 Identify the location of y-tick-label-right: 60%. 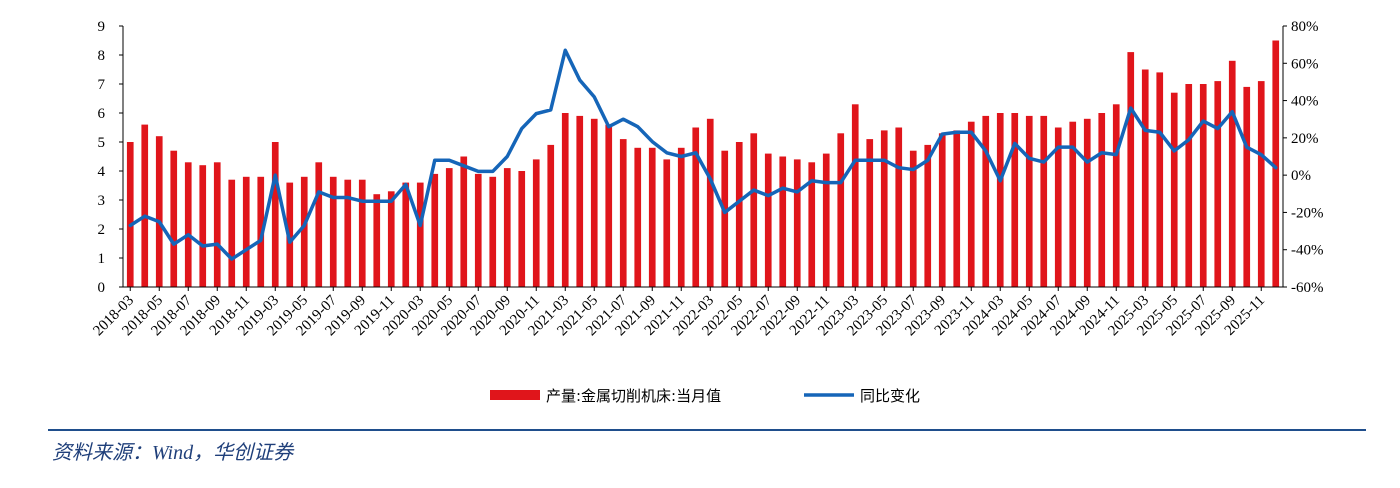
(1305, 64).